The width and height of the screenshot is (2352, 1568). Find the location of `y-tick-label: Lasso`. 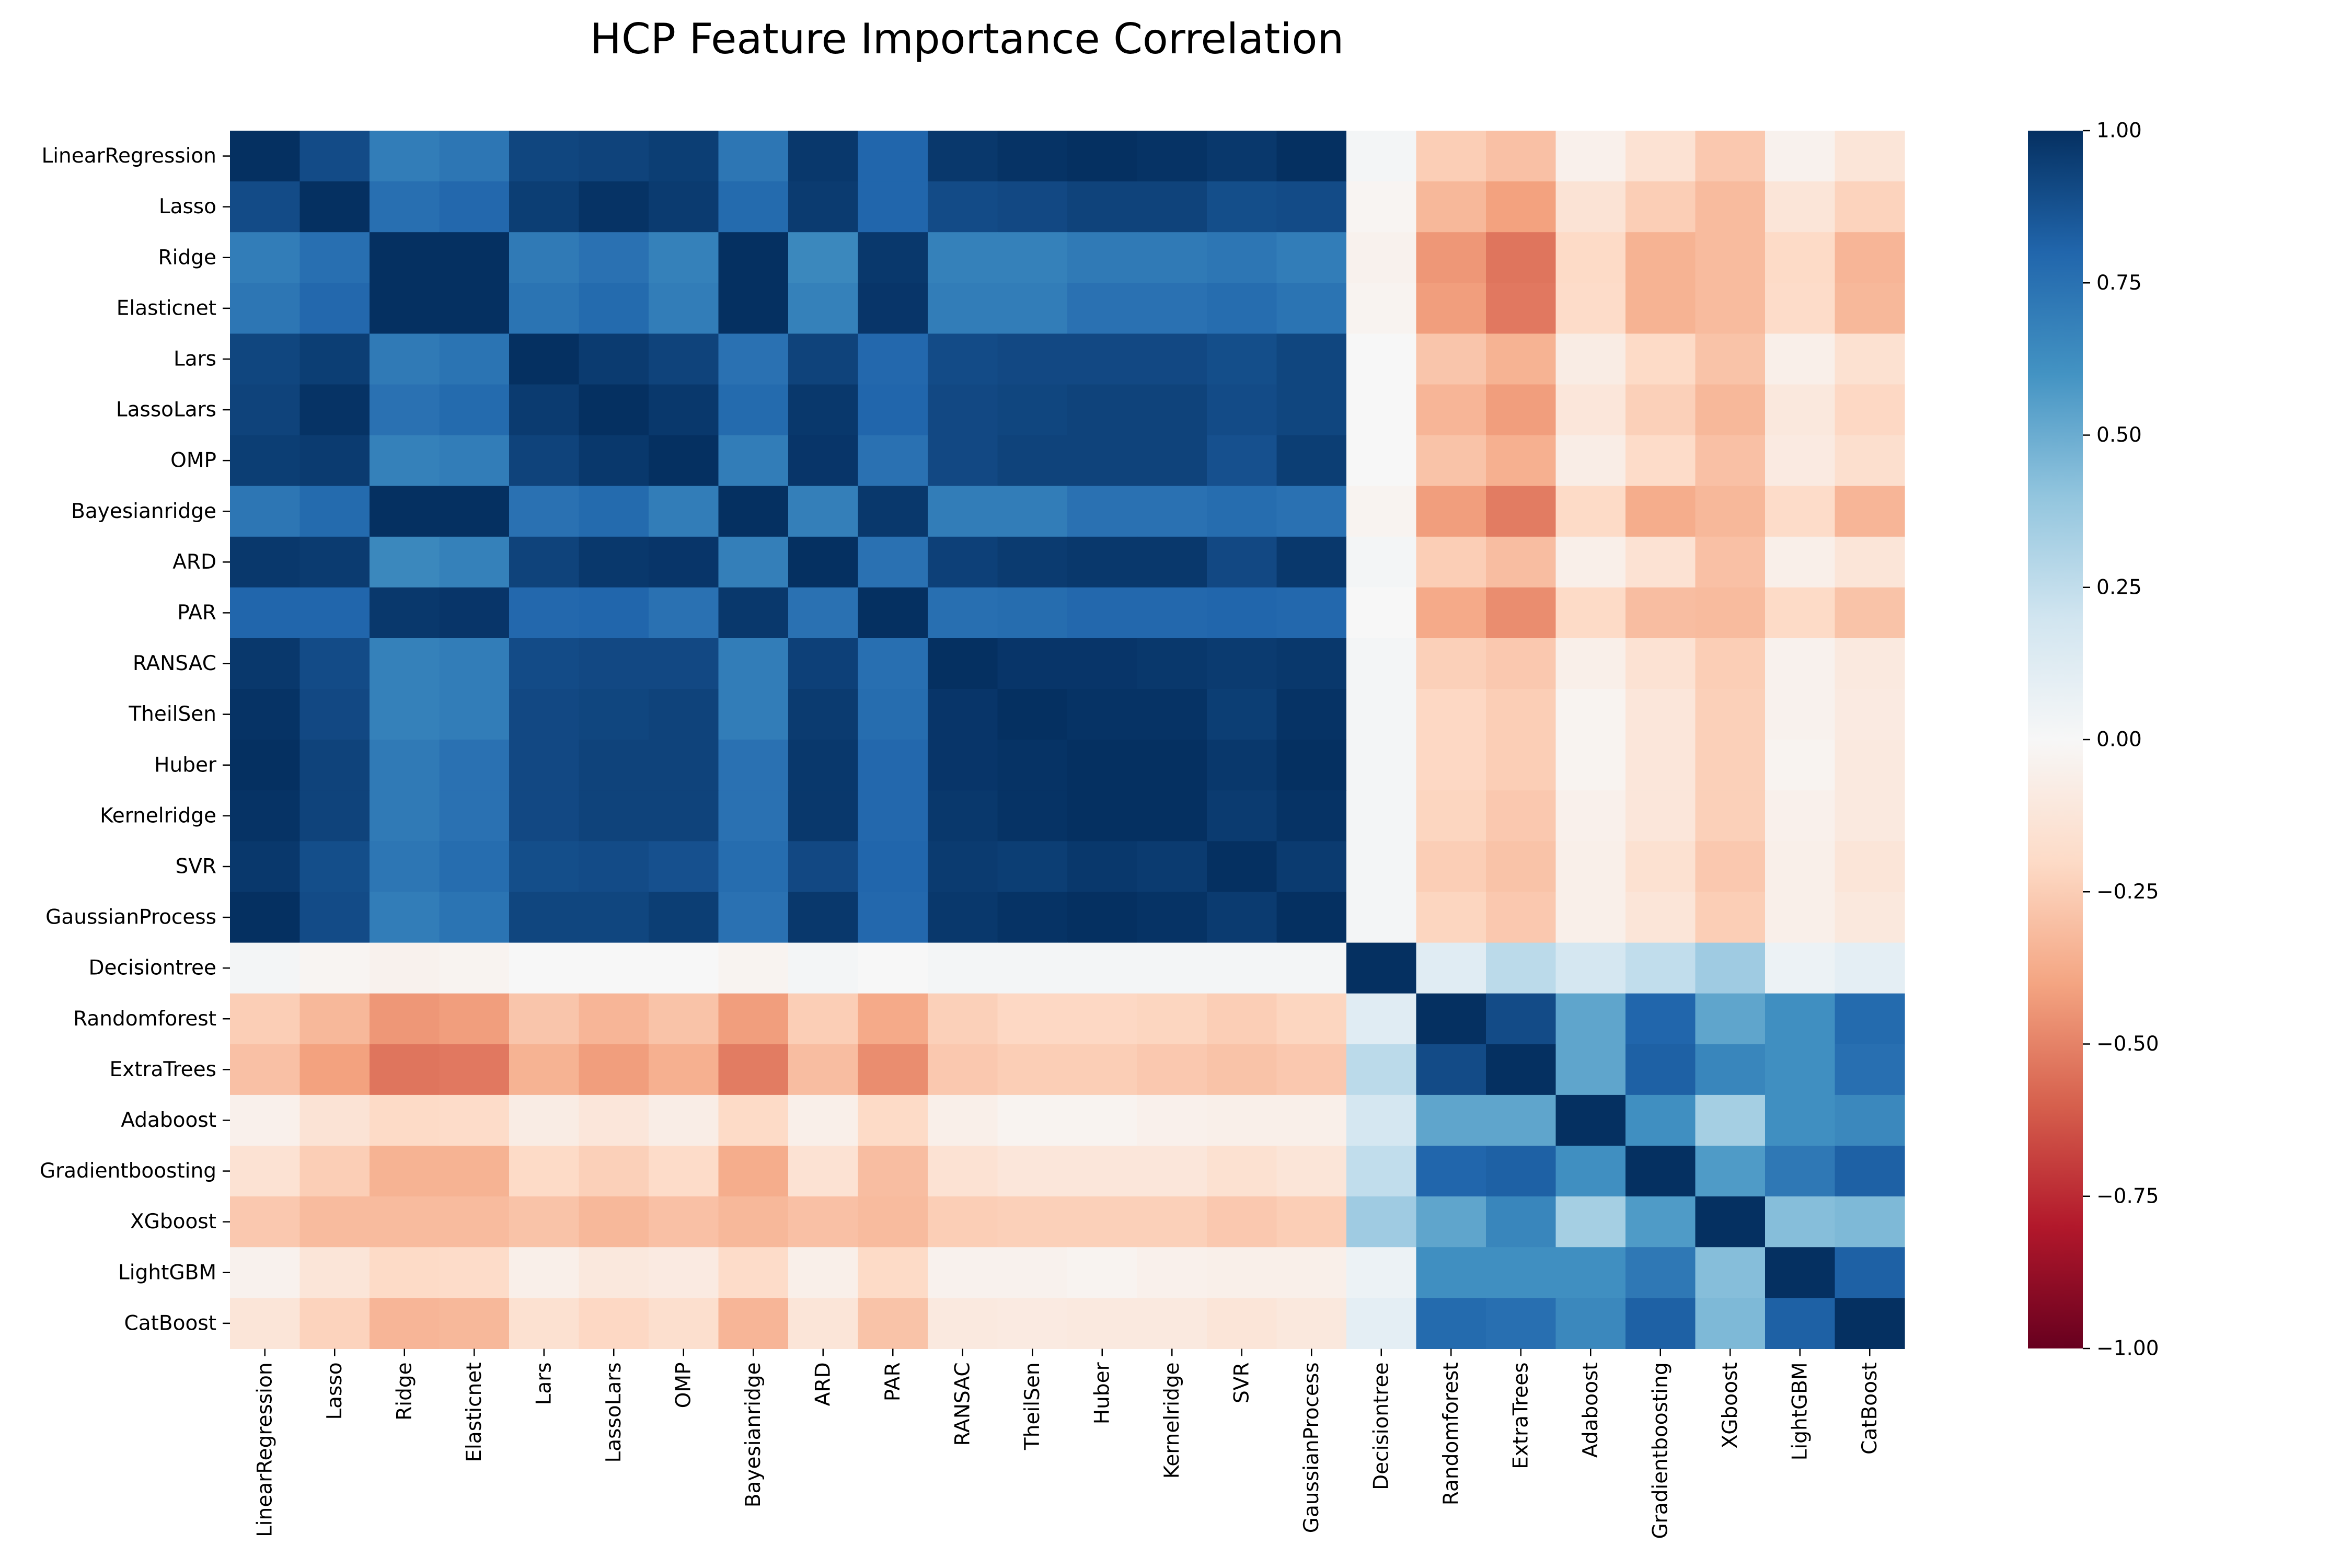

y-tick-label: Lasso is located at coordinates (187, 206).